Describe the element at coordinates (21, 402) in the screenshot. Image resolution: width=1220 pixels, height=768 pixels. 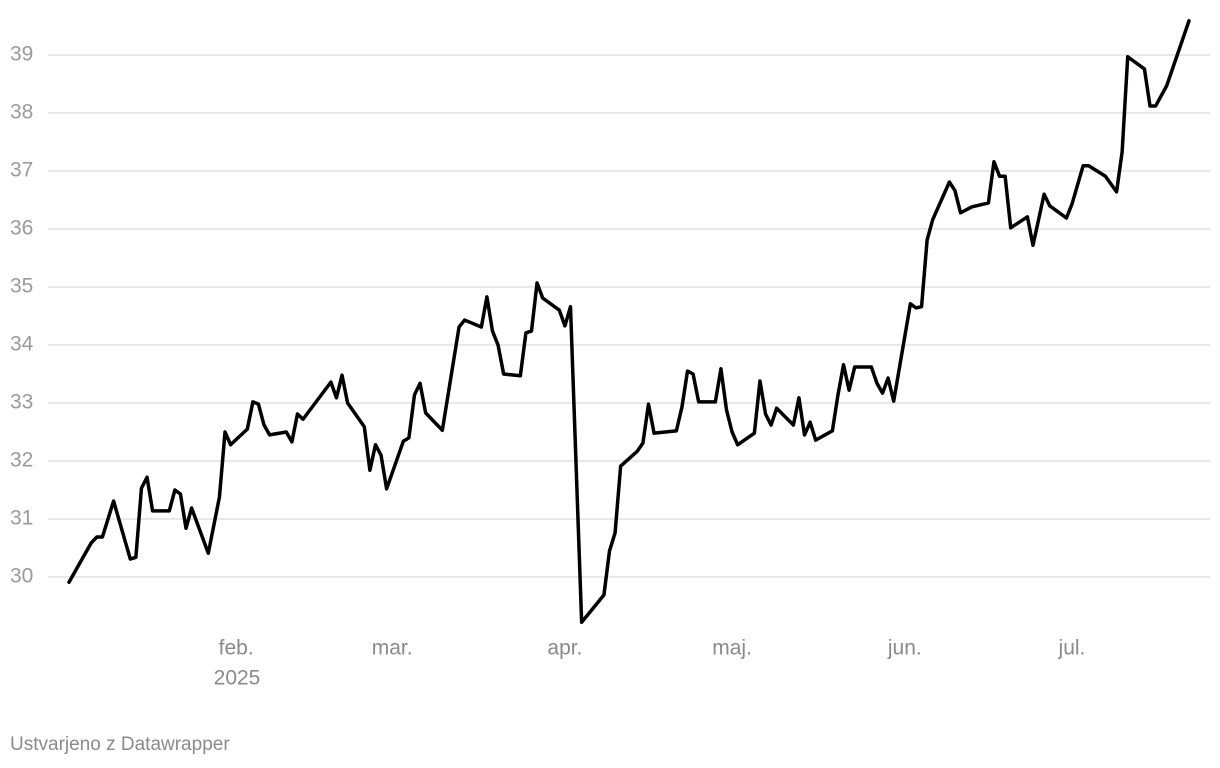
I see `y-tick-label: 33` at that location.